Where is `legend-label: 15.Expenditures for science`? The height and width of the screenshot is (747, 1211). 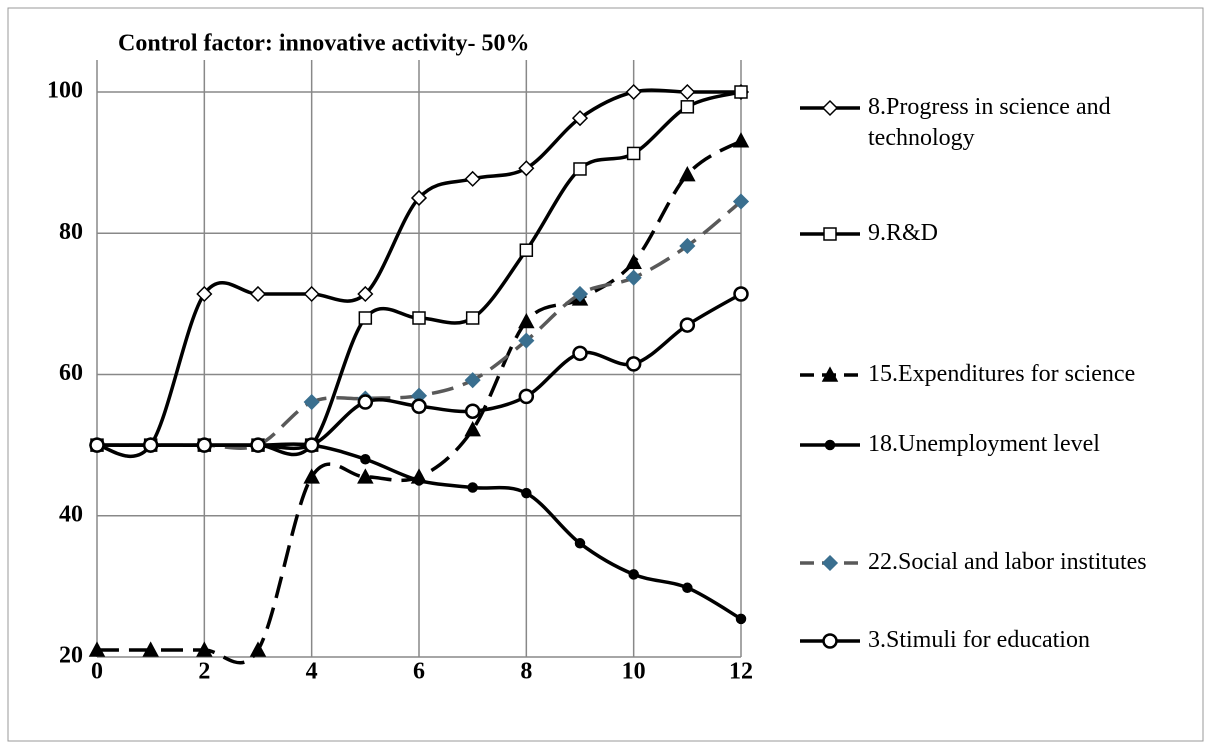
legend-label: 15.Expenditures for science is located at coordinates (1002, 374).